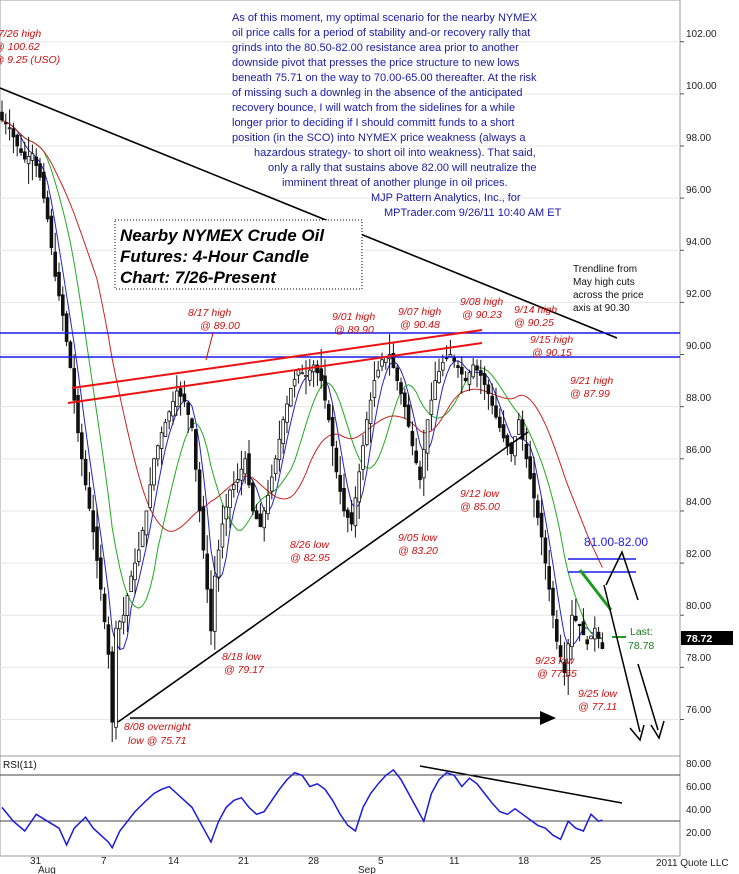 The width and height of the screenshot is (739, 874). Describe the element at coordinates (622, 575) in the screenshot. I see `projection-arrow-path` at that location.